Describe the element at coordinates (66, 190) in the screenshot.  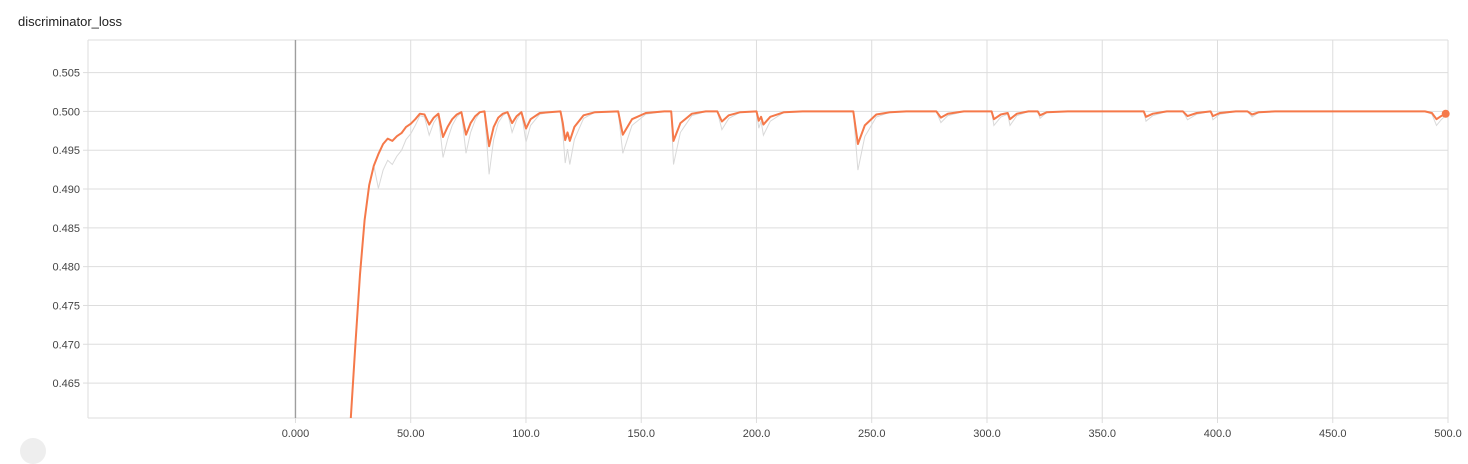
I see `y-tick-label: 0.490` at that location.